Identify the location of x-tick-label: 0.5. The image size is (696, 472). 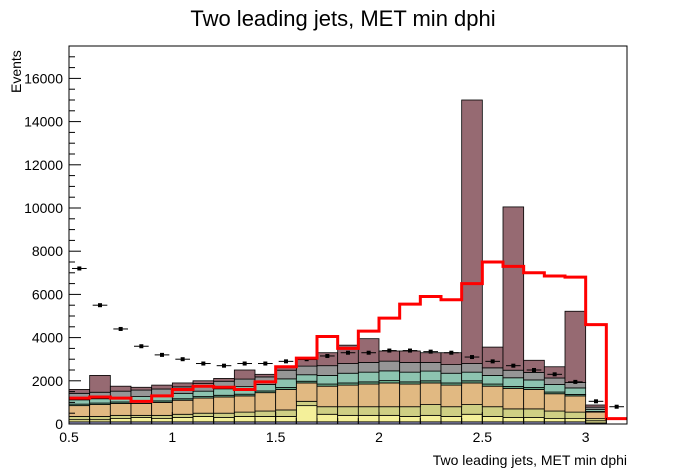
(69, 437).